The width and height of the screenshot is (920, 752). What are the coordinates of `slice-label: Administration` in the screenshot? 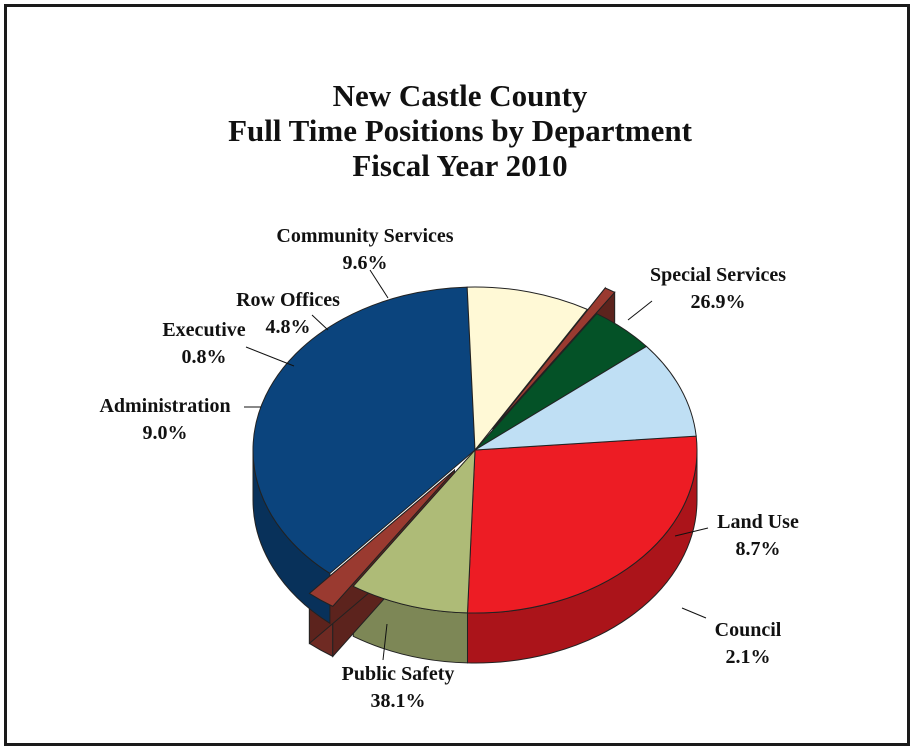 It's located at (164, 406).